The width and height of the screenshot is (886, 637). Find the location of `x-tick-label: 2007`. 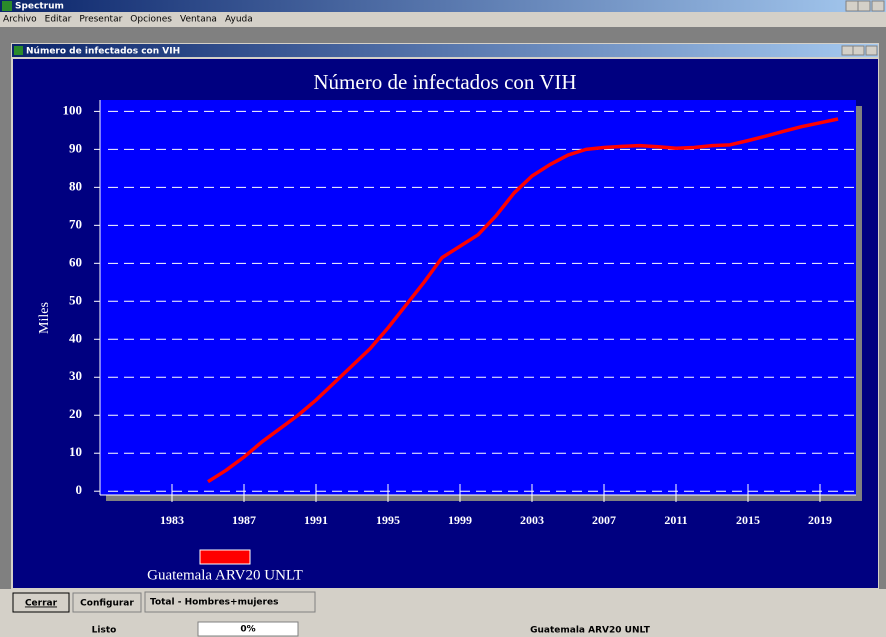

x-tick-label: 2007 is located at coordinates (604, 520).